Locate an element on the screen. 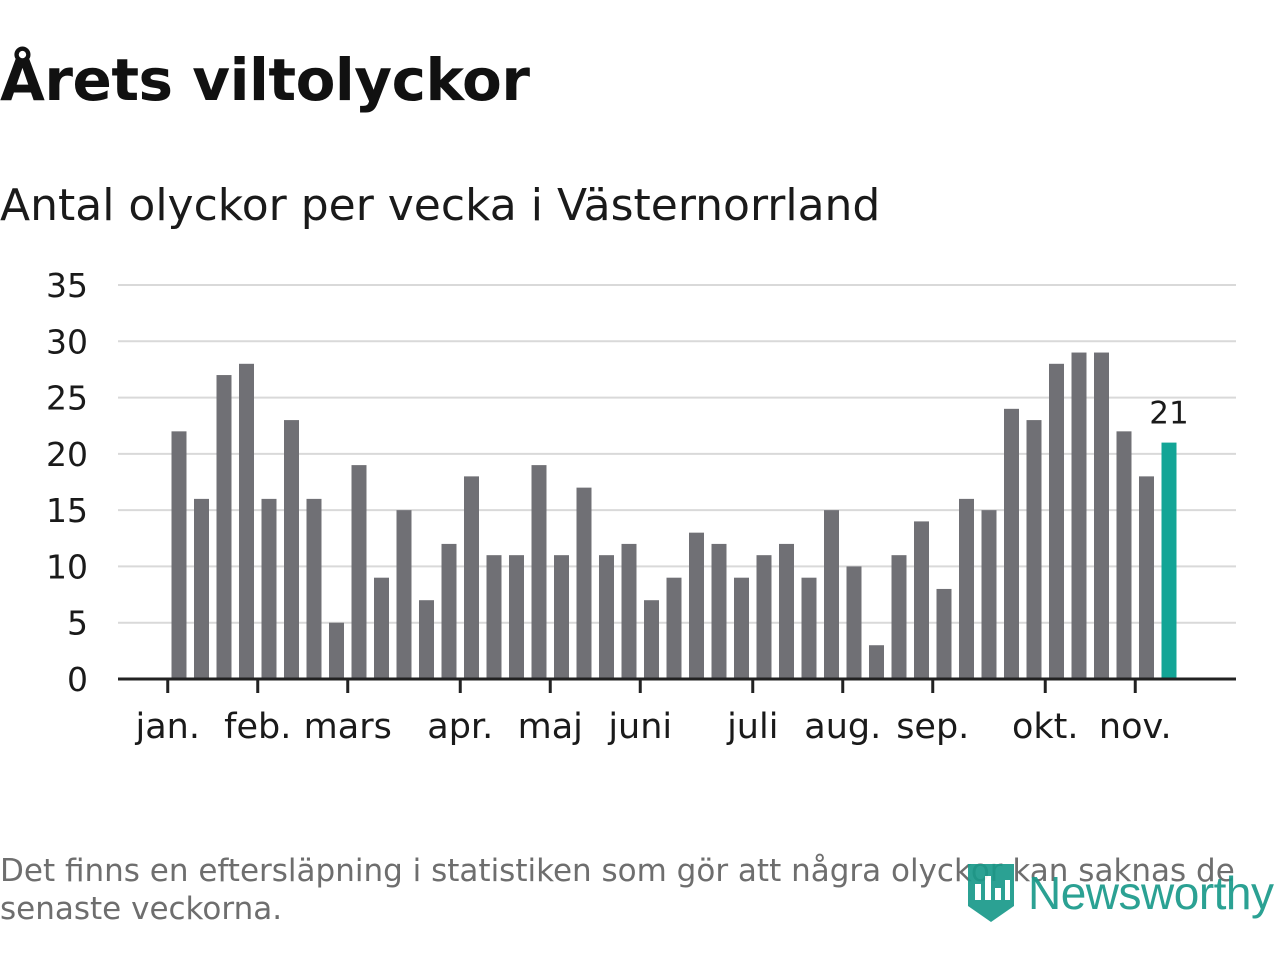  x-tick-label: nov. is located at coordinates (1135, 727).